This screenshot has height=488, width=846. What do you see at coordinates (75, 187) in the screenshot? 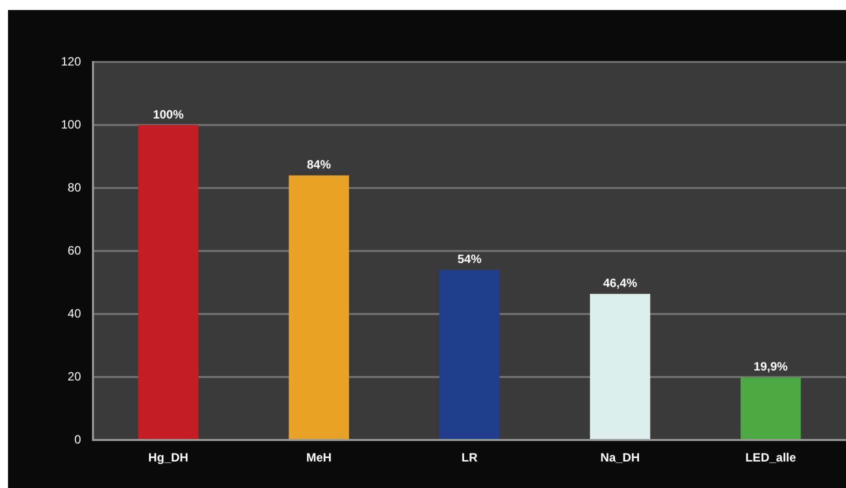
I see `y-tick-label: 80` at bounding box center [75, 187].